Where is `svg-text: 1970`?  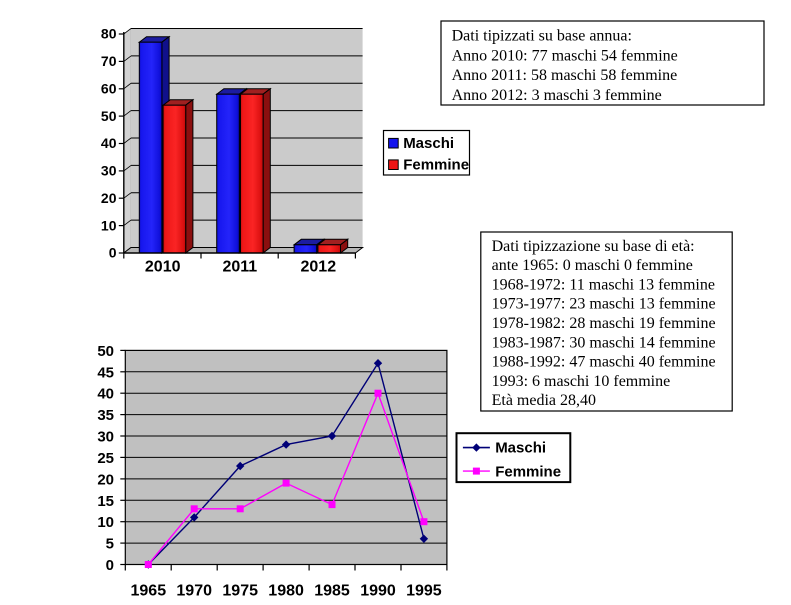 svg-text: 1970 is located at coordinates (194, 591).